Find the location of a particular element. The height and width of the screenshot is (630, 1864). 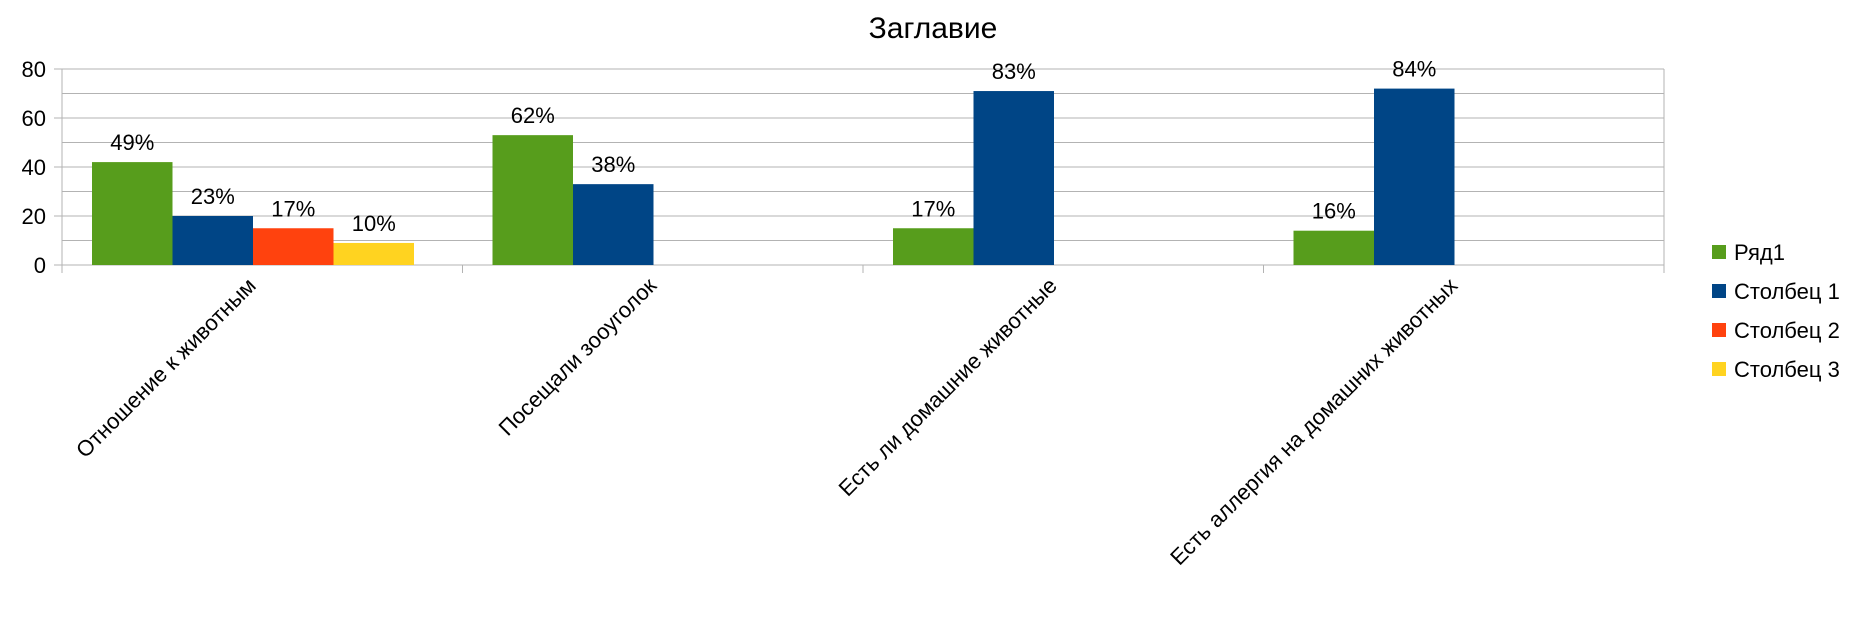

category-label: Отношение к животным is located at coordinates (166, 368).